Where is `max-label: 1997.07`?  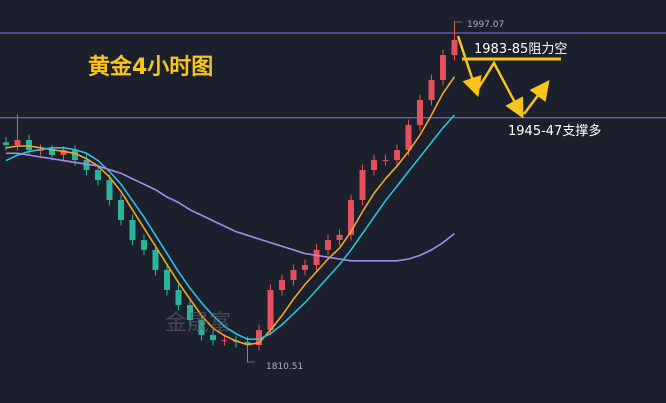
max-label: 1997.07 is located at coordinates (485, 25).